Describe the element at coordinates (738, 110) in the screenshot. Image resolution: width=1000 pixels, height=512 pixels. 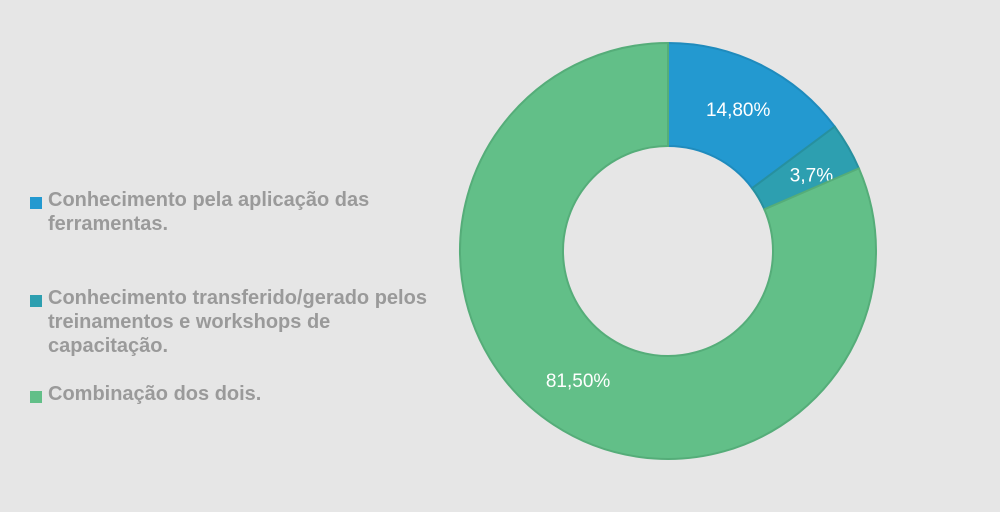
I see `data-label-ferramentas: 14,80%` at that location.